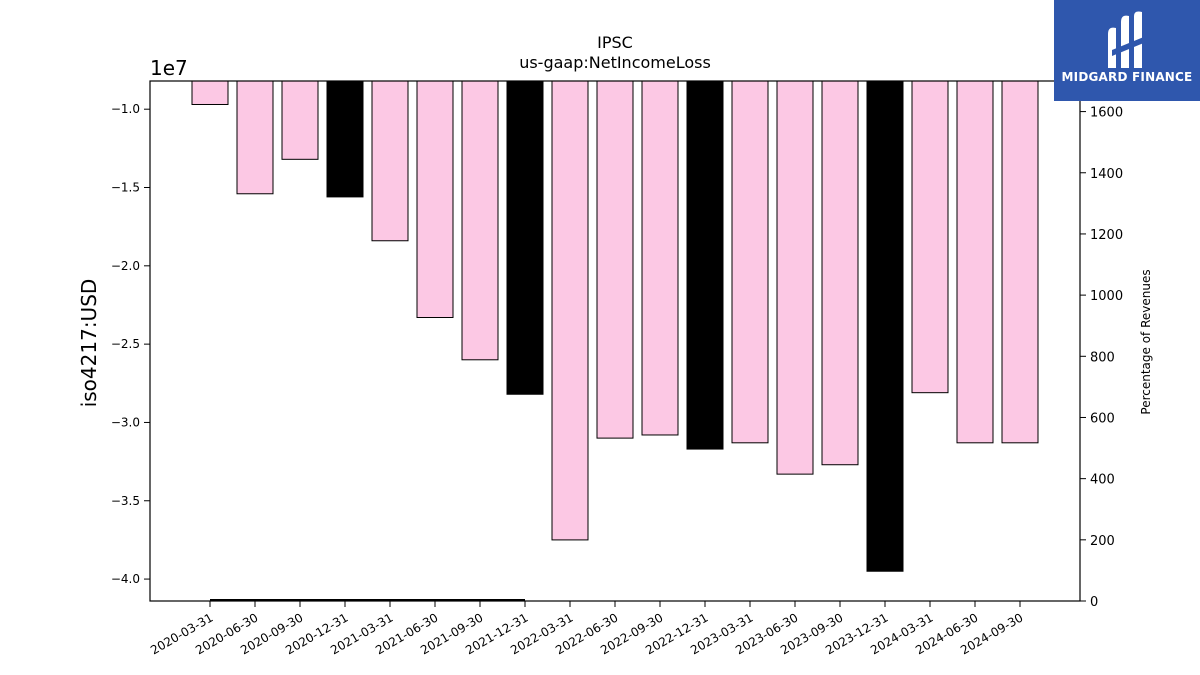 This screenshot has height=675, width=1200. Describe the element at coordinates (1127, 40) in the screenshot. I see `midgard-logo-icon` at that location.